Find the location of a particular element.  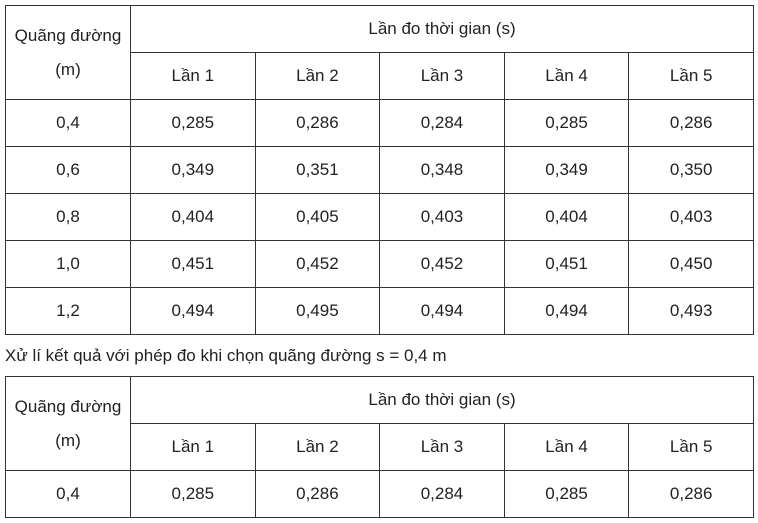

cell: 0,350 is located at coordinates (691, 170).